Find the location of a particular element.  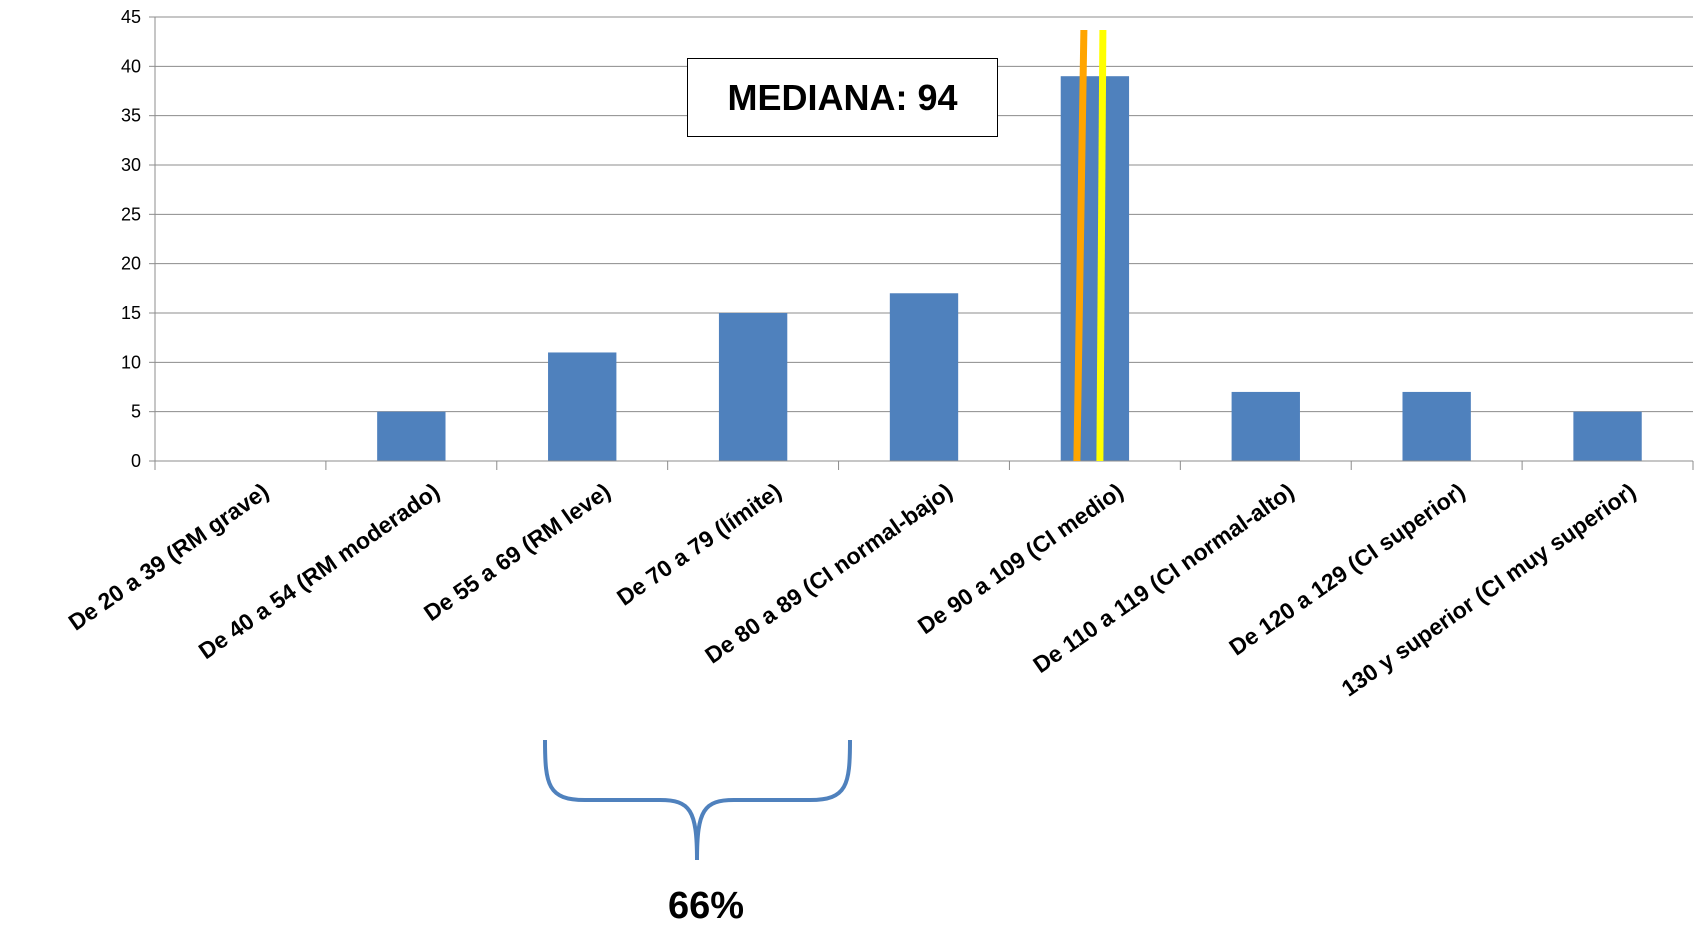

bracket-percentage-label: 66% is located at coordinates (706, 906).